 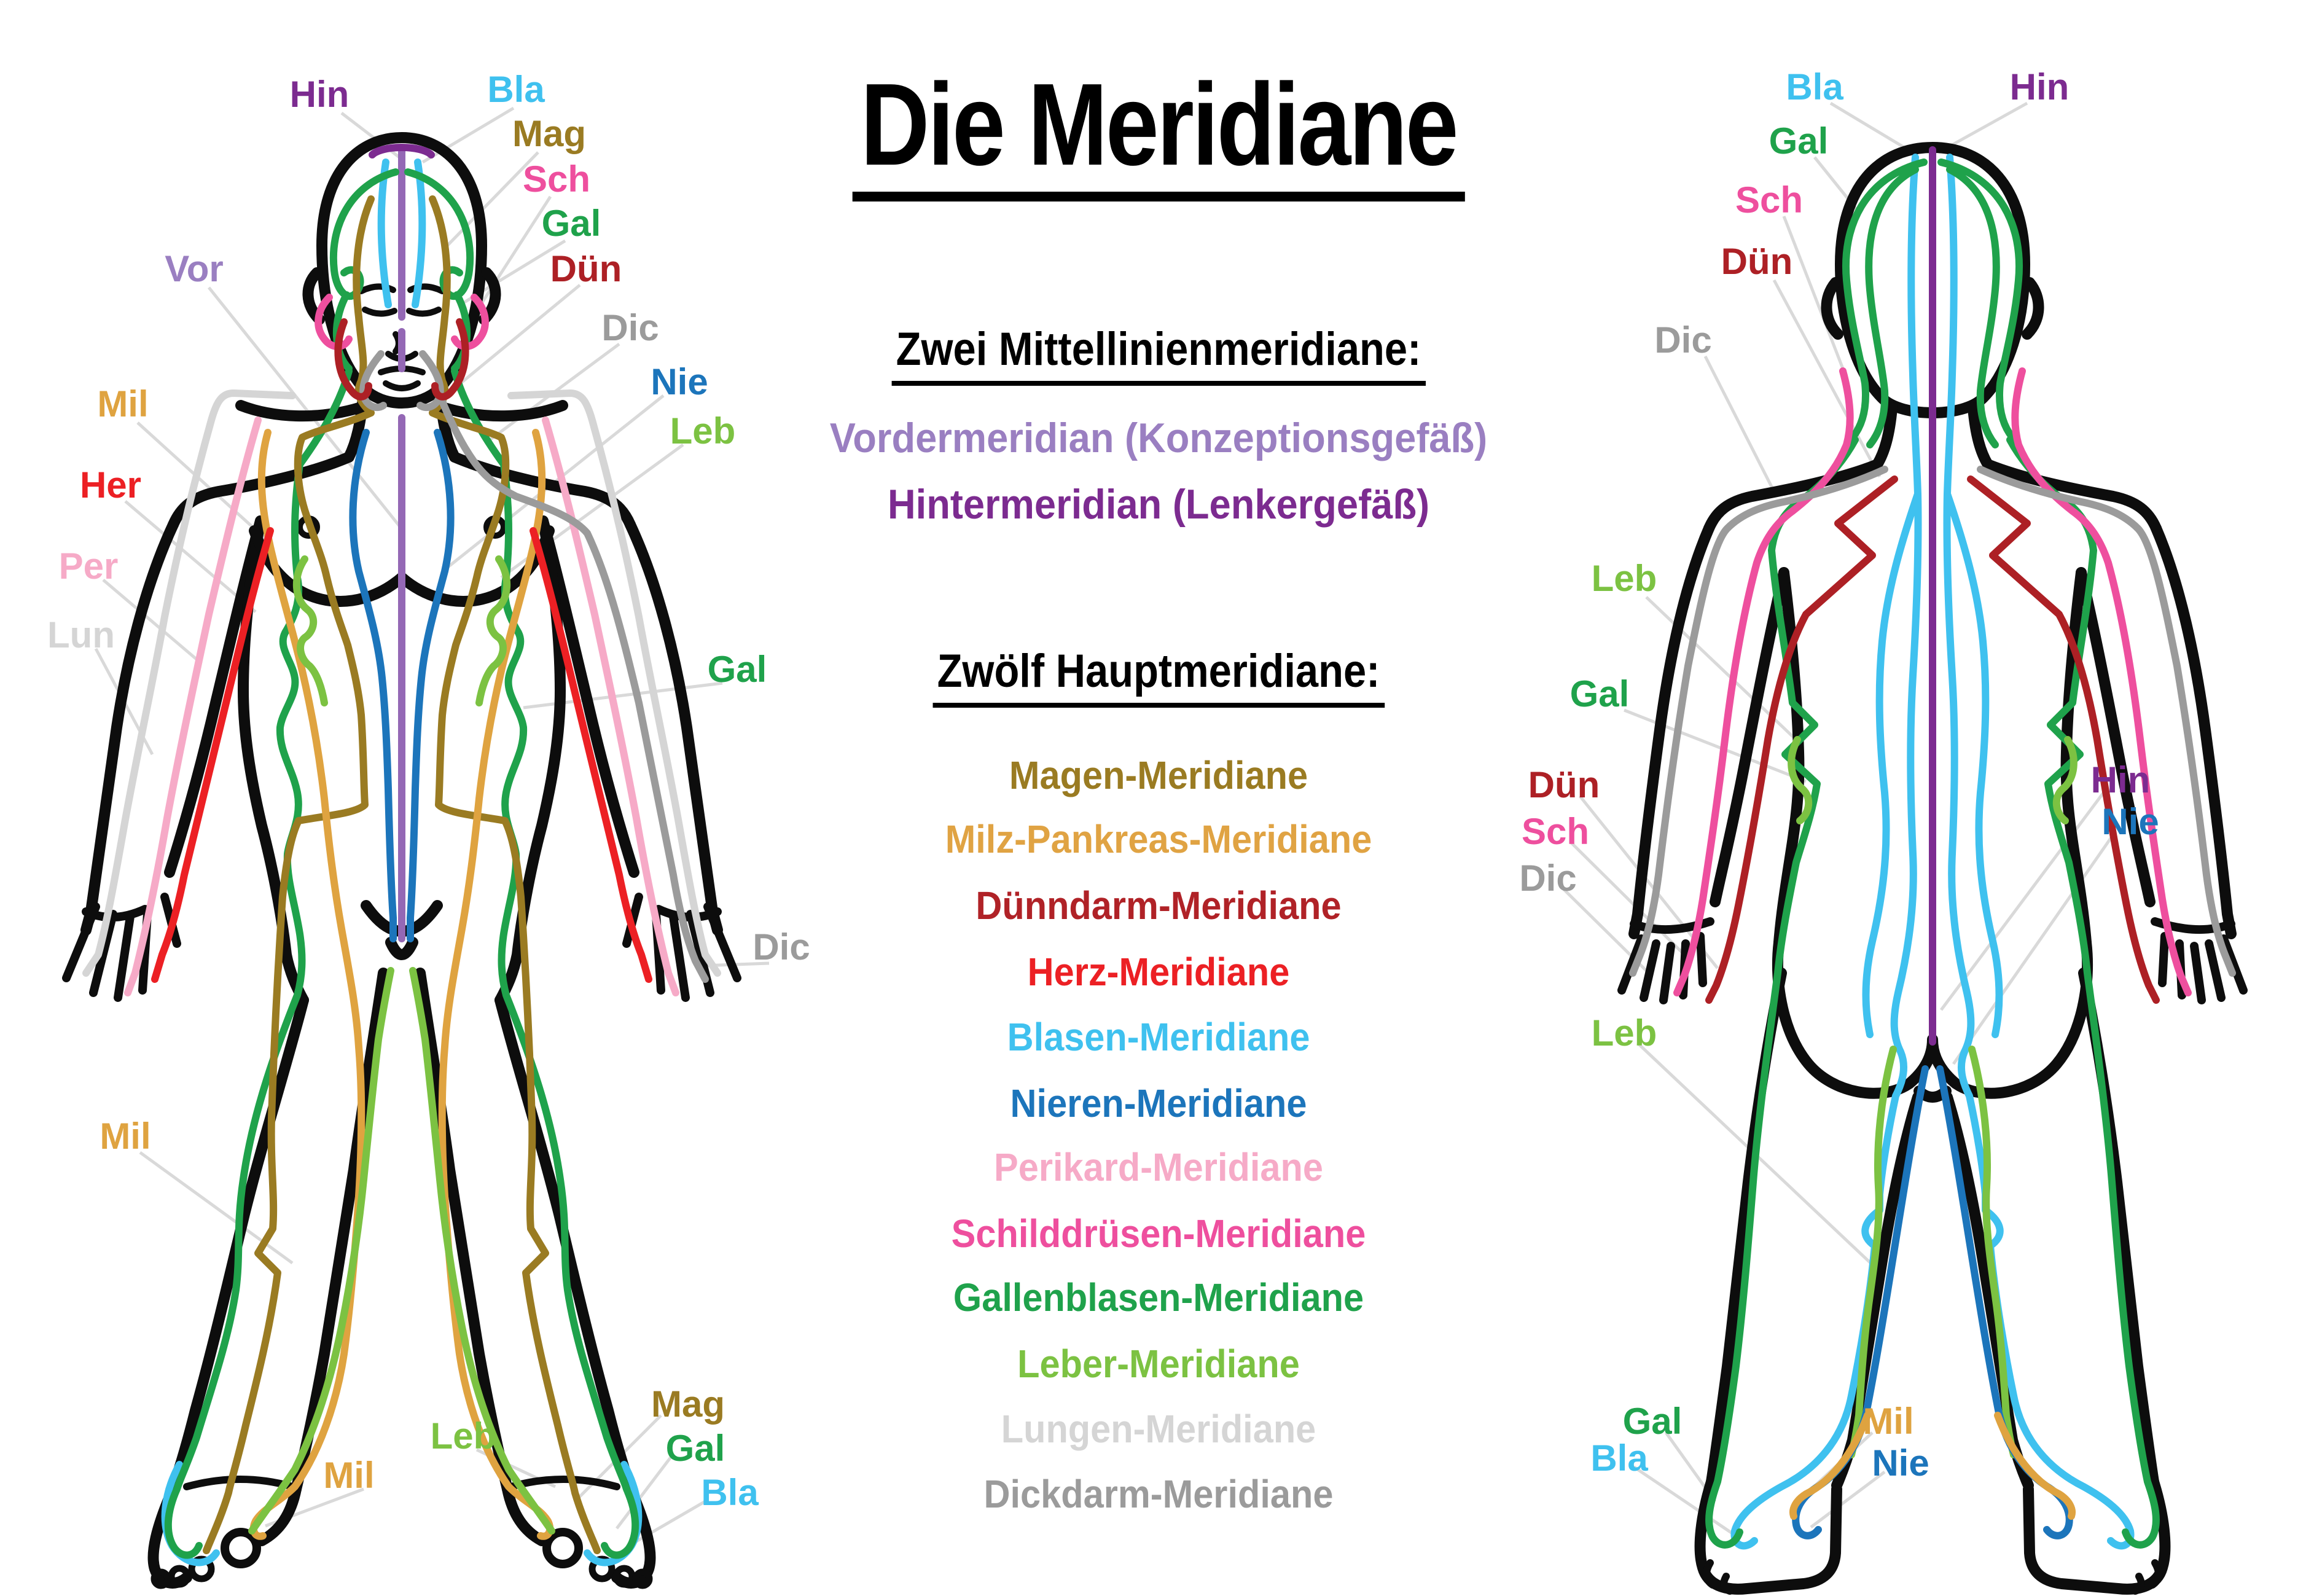 I want to click on meridian-label: Lun, so click(x=81, y=636).